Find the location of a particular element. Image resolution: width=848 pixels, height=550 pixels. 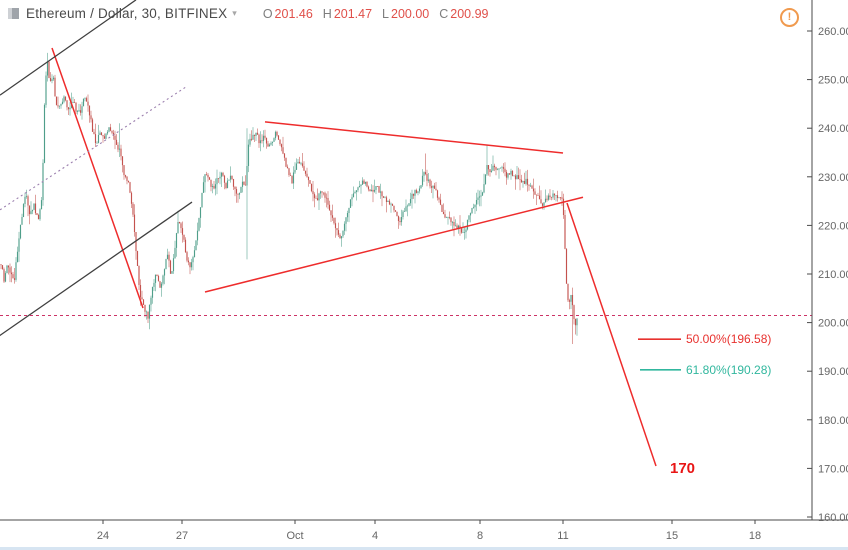

y-axis-label: 180.00 is located at coordinates (833, 421).